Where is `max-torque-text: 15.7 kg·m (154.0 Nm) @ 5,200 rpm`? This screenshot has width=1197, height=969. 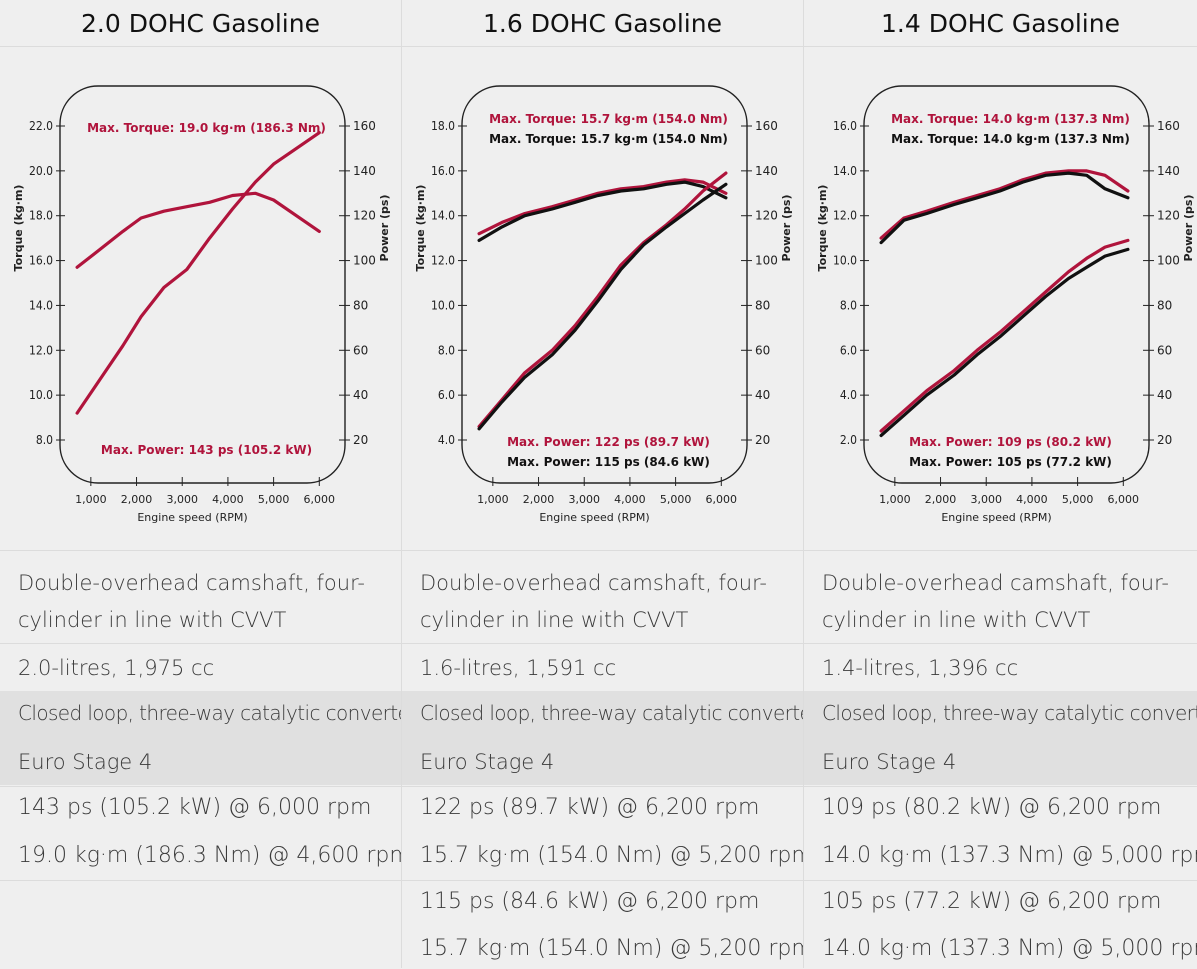
max-torque-text: 15.7 kg·m (154.0 Nm) @ 5,200 rpm is located at coordinates (616, 855).